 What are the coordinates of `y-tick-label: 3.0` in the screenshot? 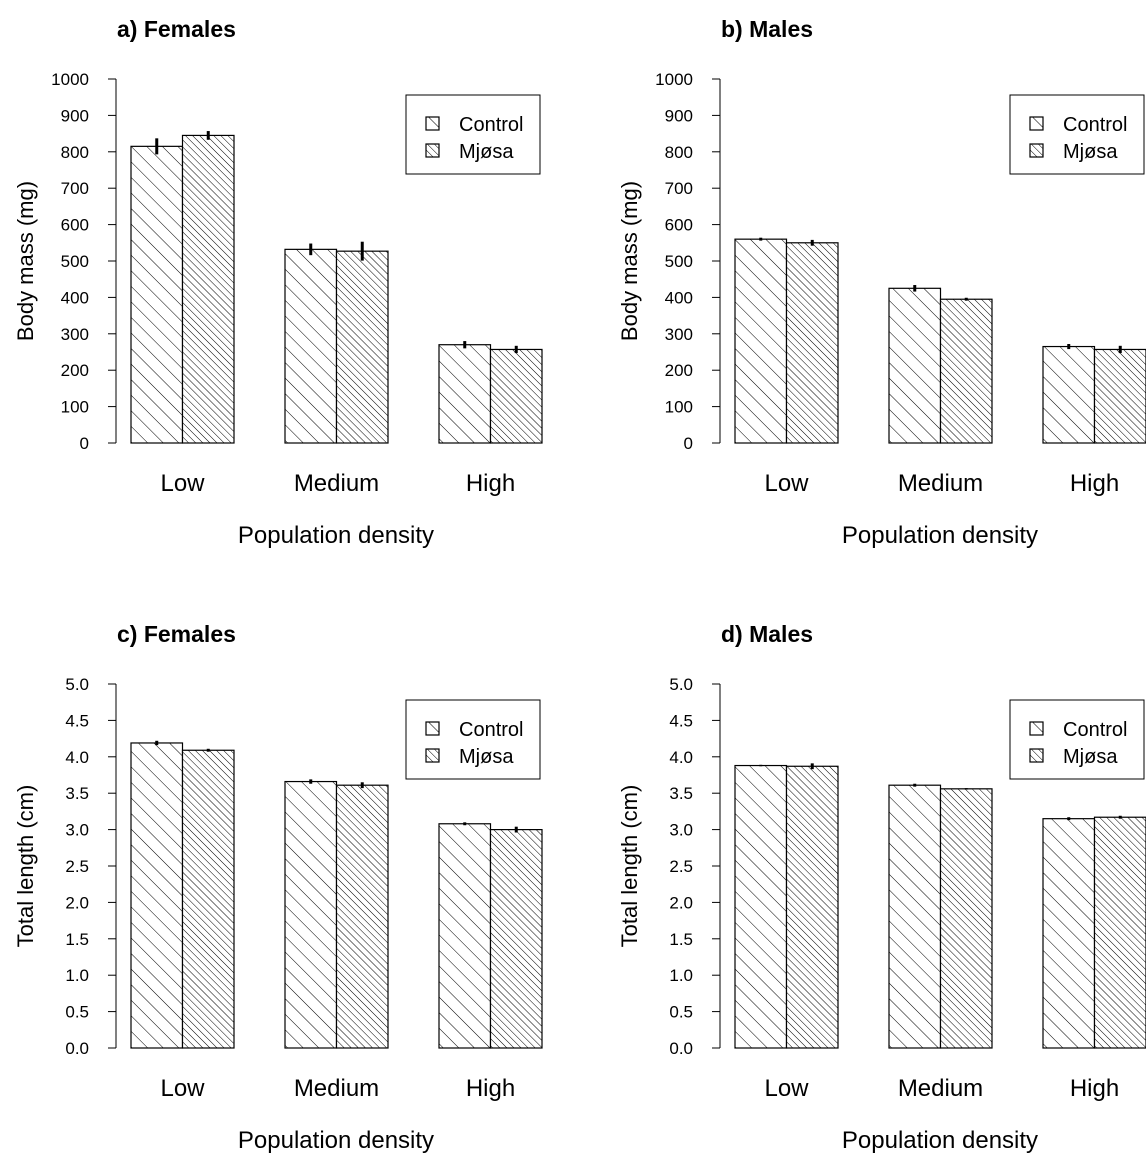 It's located at (77, 830).